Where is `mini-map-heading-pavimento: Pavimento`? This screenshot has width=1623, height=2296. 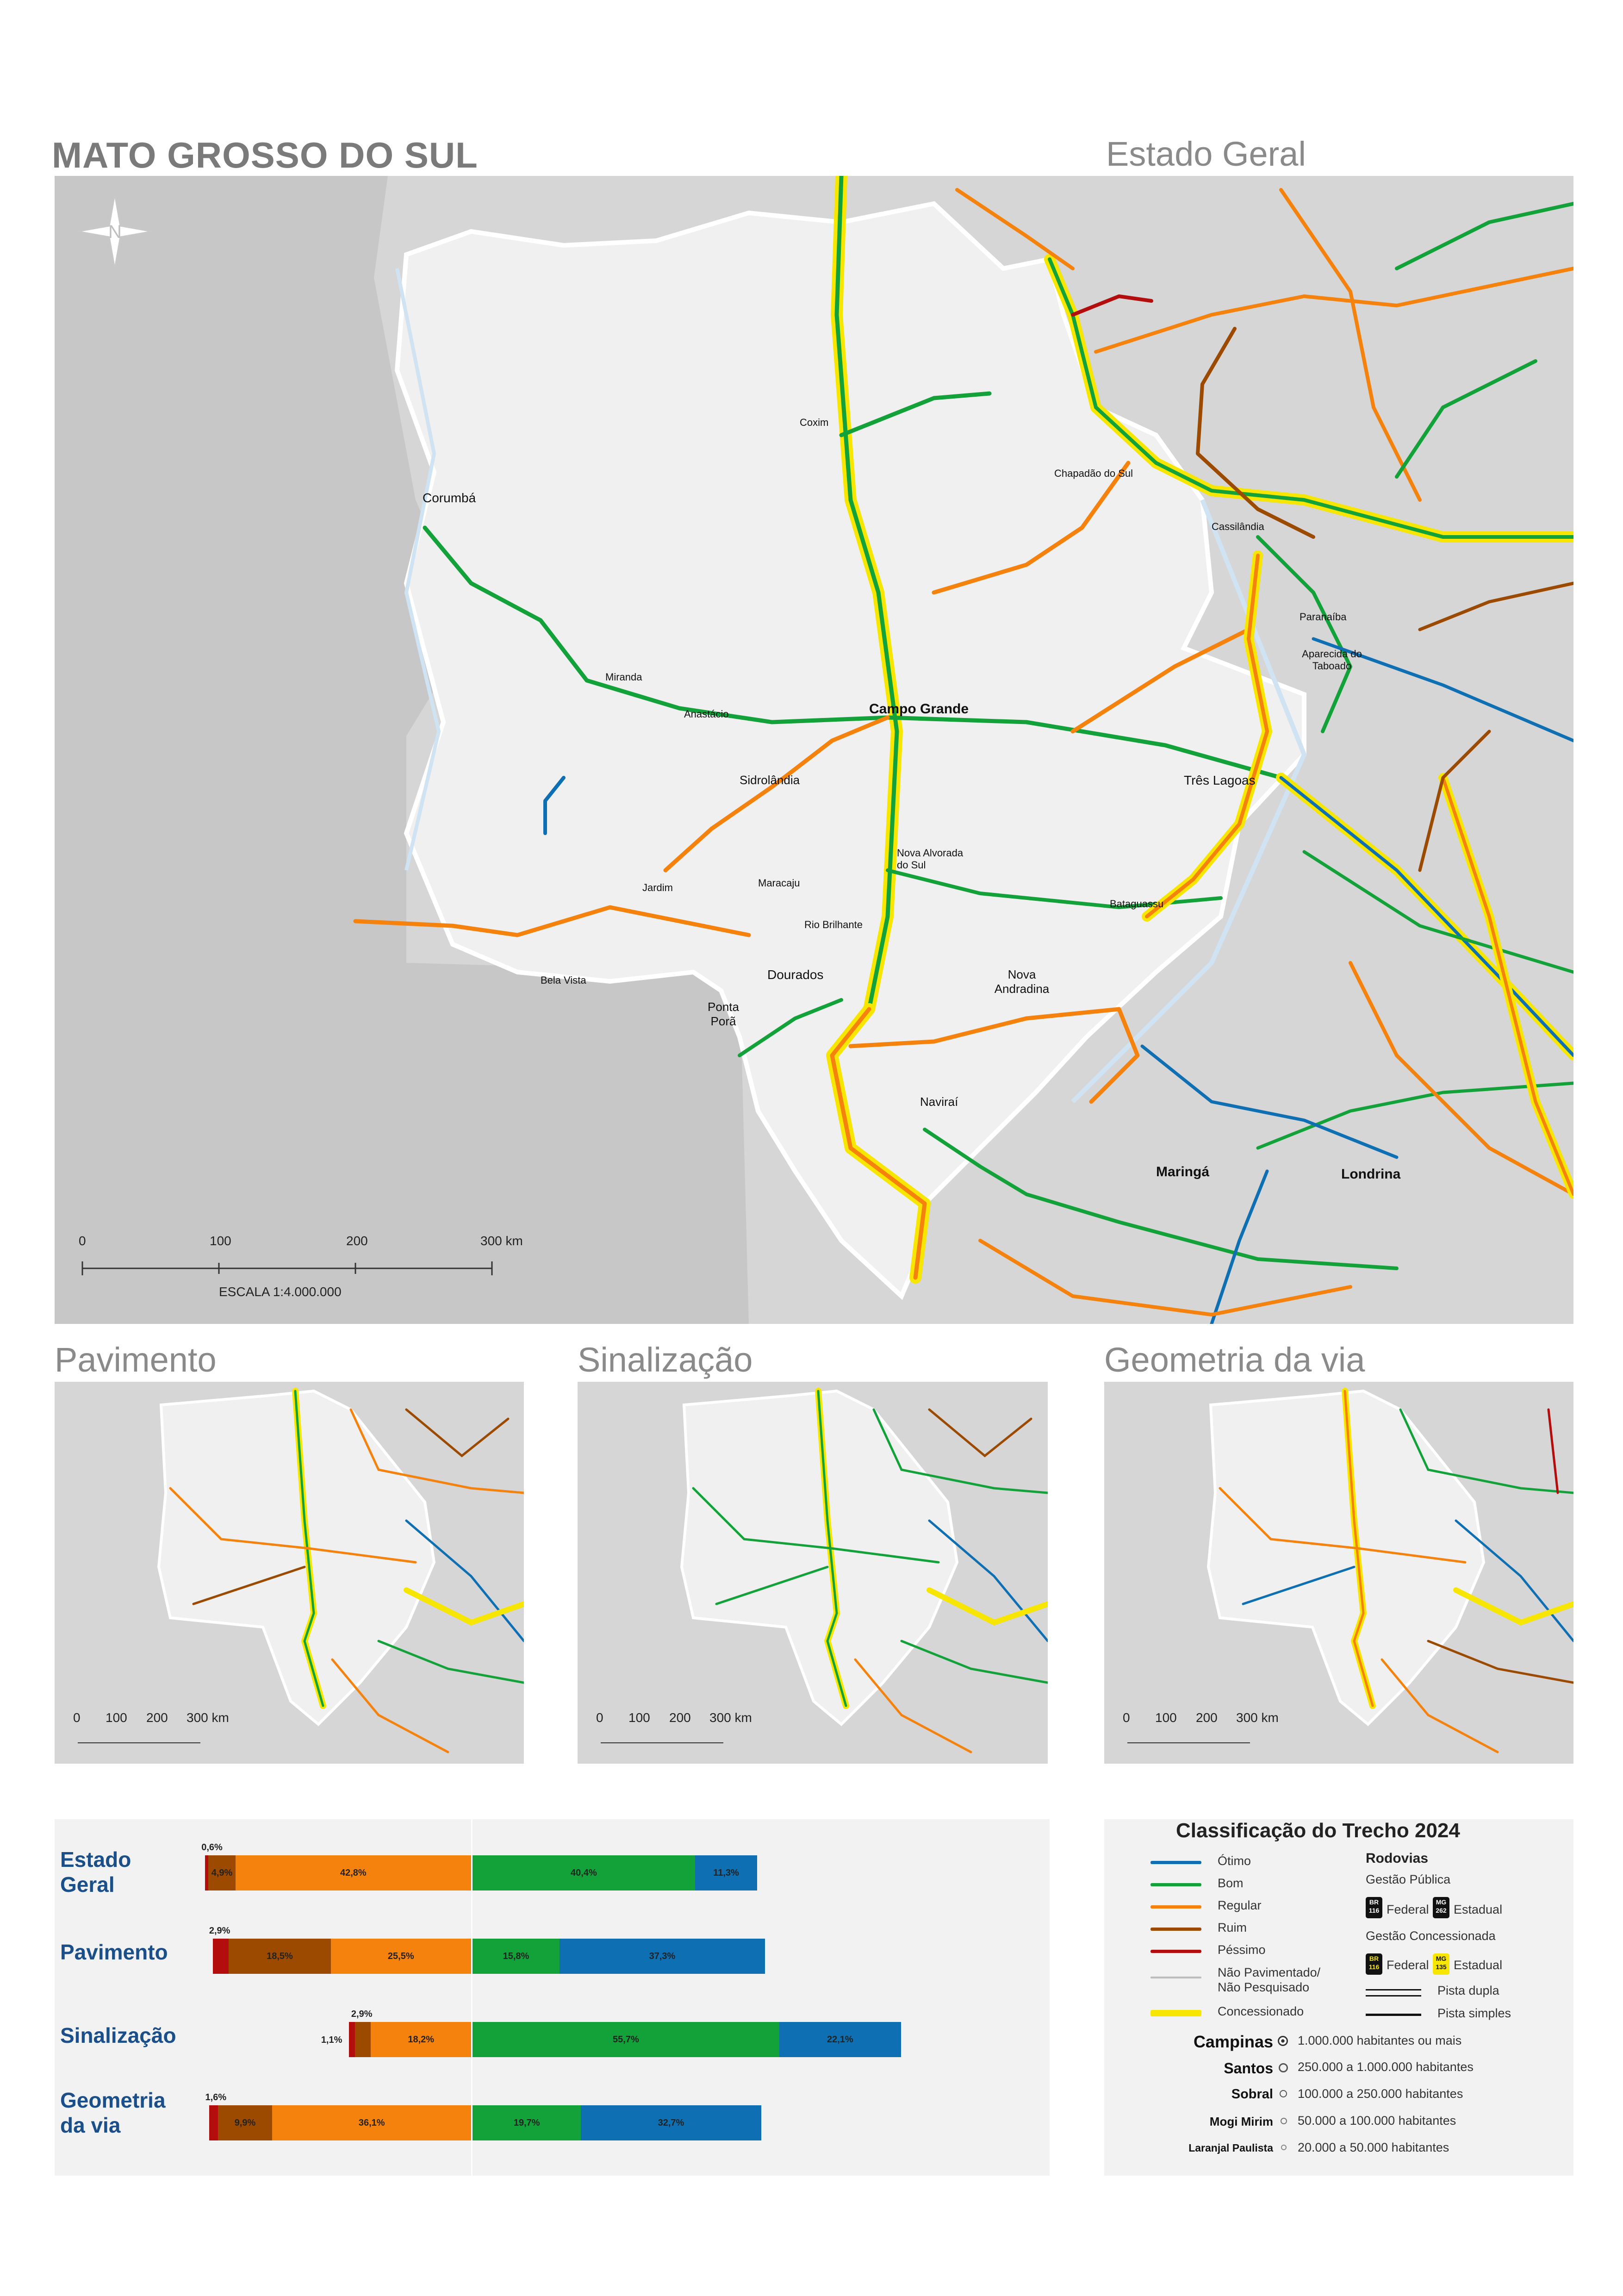 mini-map-heading-pavimento: Pavimento is located at coordinates (136, 1360).